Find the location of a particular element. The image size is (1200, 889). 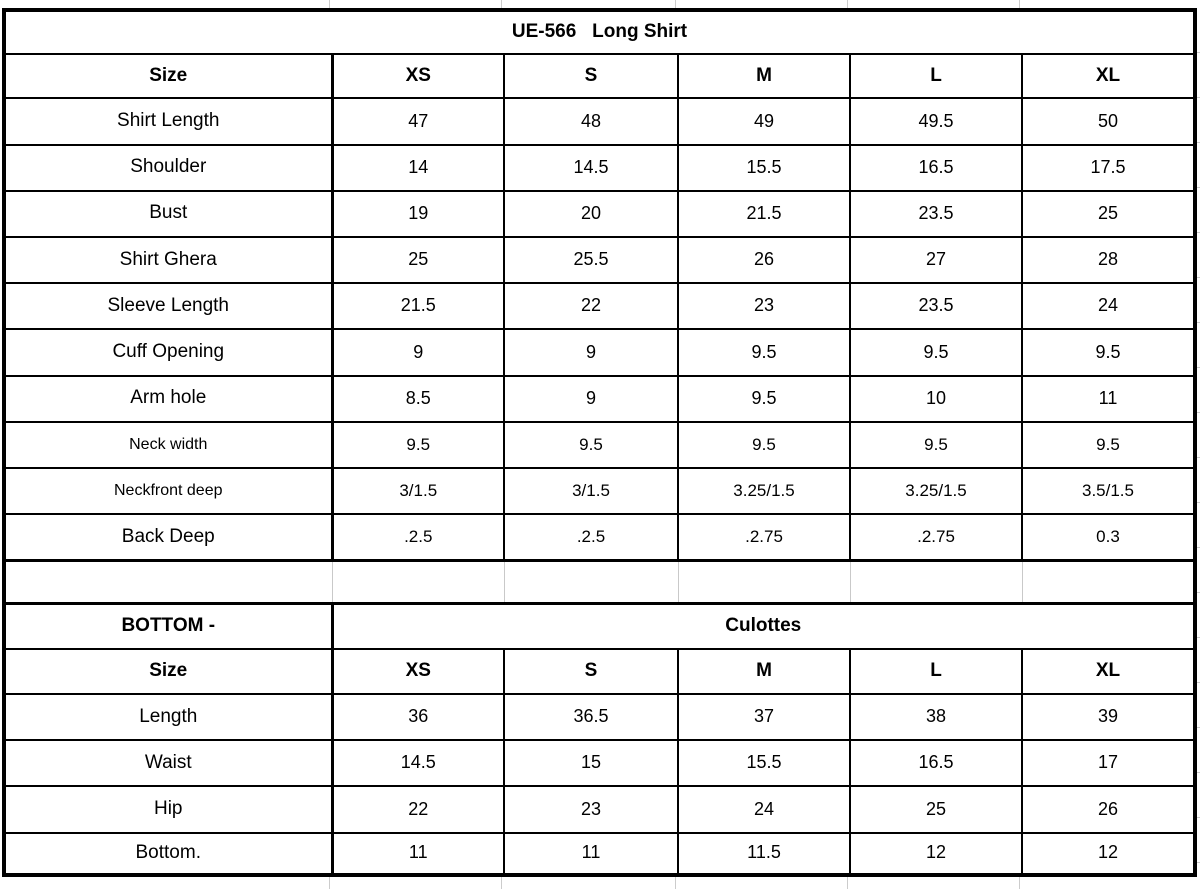

row-label: Bust is located at coordinates (168, 214).